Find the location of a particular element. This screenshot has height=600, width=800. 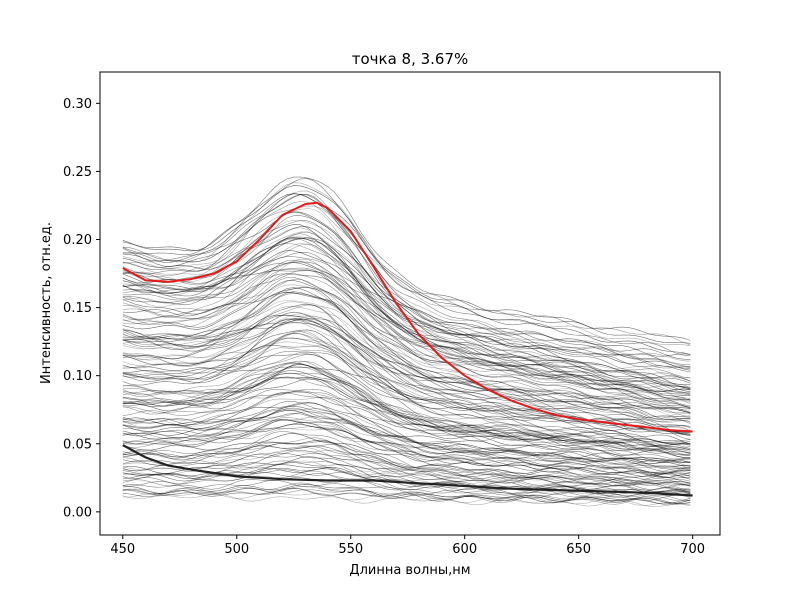

y-tick-label: 0.10 is located at coordinates (77, 376).